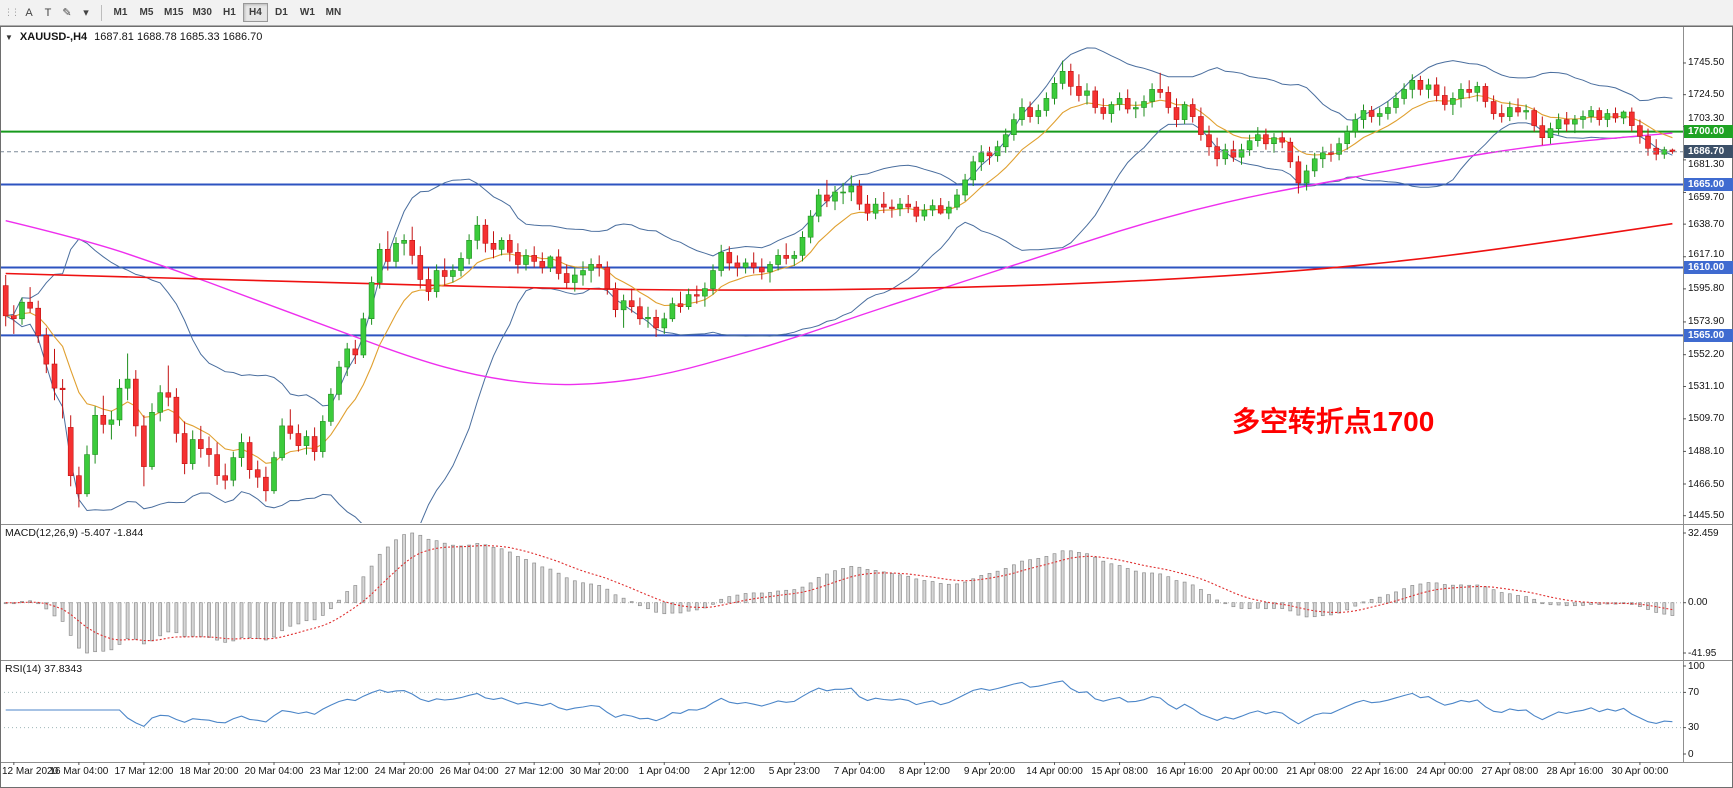 Image resolution: width=1733 pixels, height=788 pixels. Describe the element at coordinates (146, 12) in the screenshot. I see `timeframe-button-m5: M5` at that location.